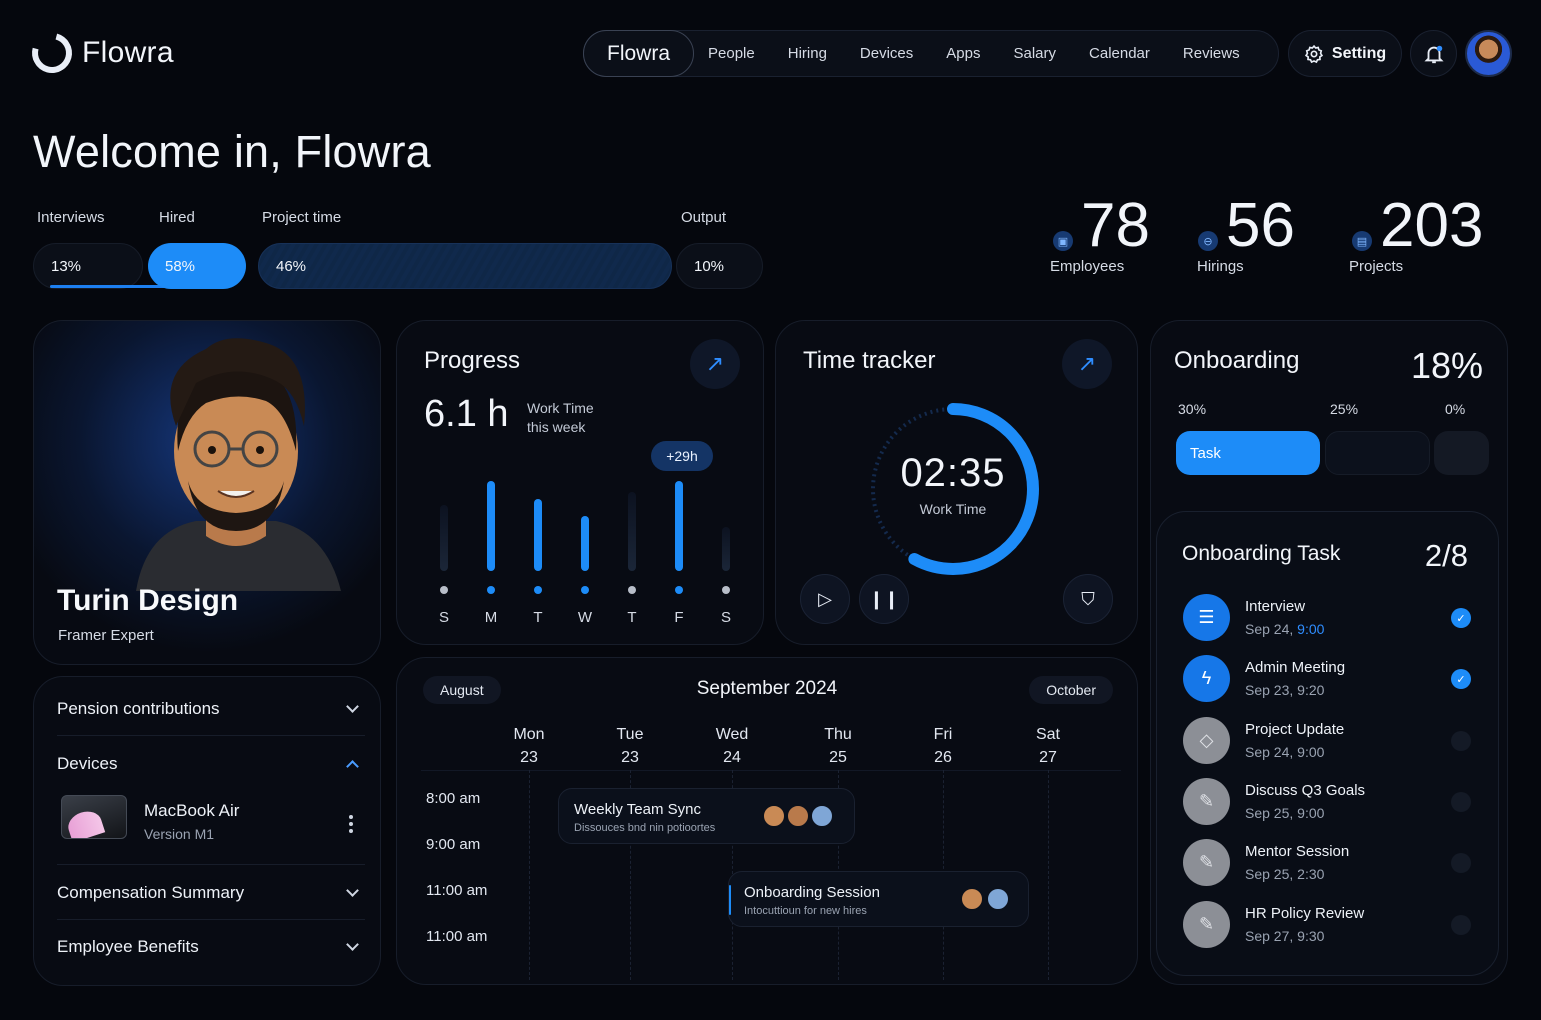 The width and height of the screenshot is (1541, 1020). Describe the element at coordinates (1295, 667) in the screenshot. I see `task-name: Admin Meeting` at that location.